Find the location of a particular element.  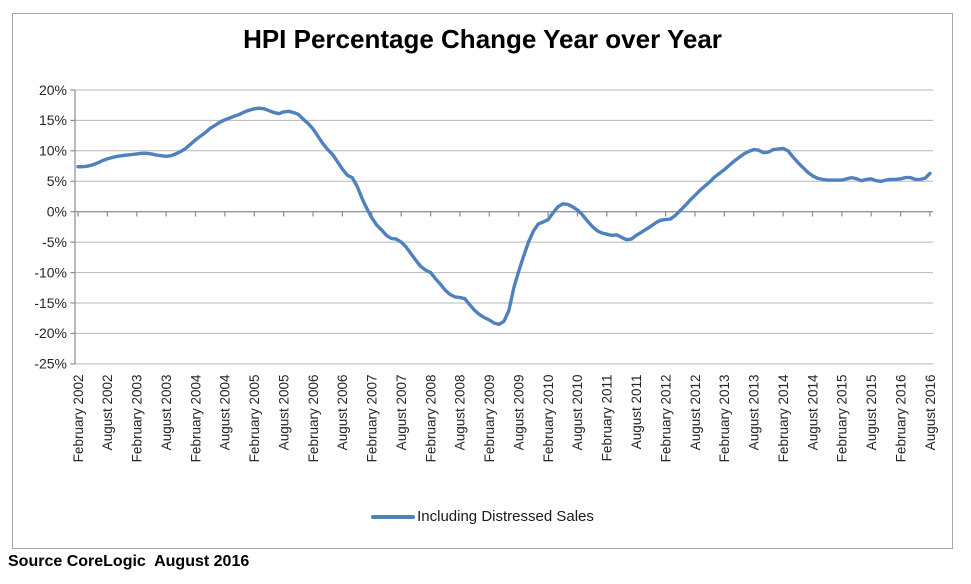

x-tick-label: February 2013 is located at coordinates (724, 419).